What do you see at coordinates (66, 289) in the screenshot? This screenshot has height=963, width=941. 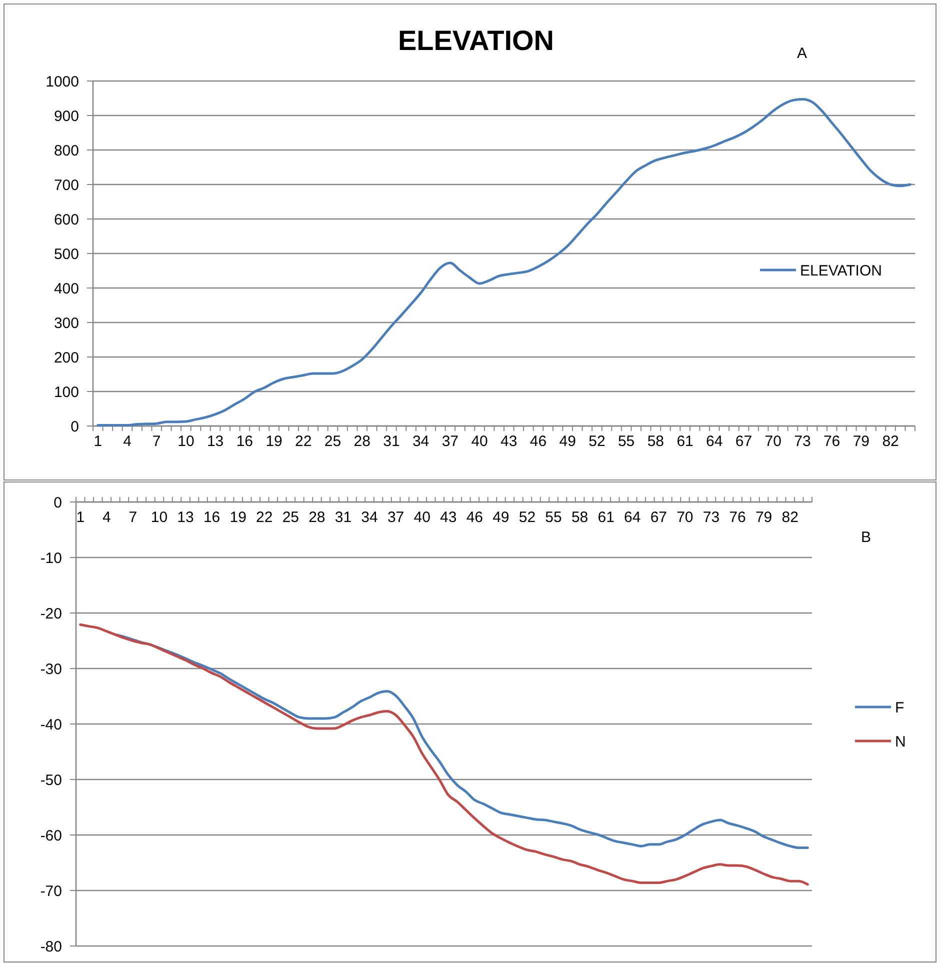 I see `y-tick-label: 400` at bounding box center [66, 289].